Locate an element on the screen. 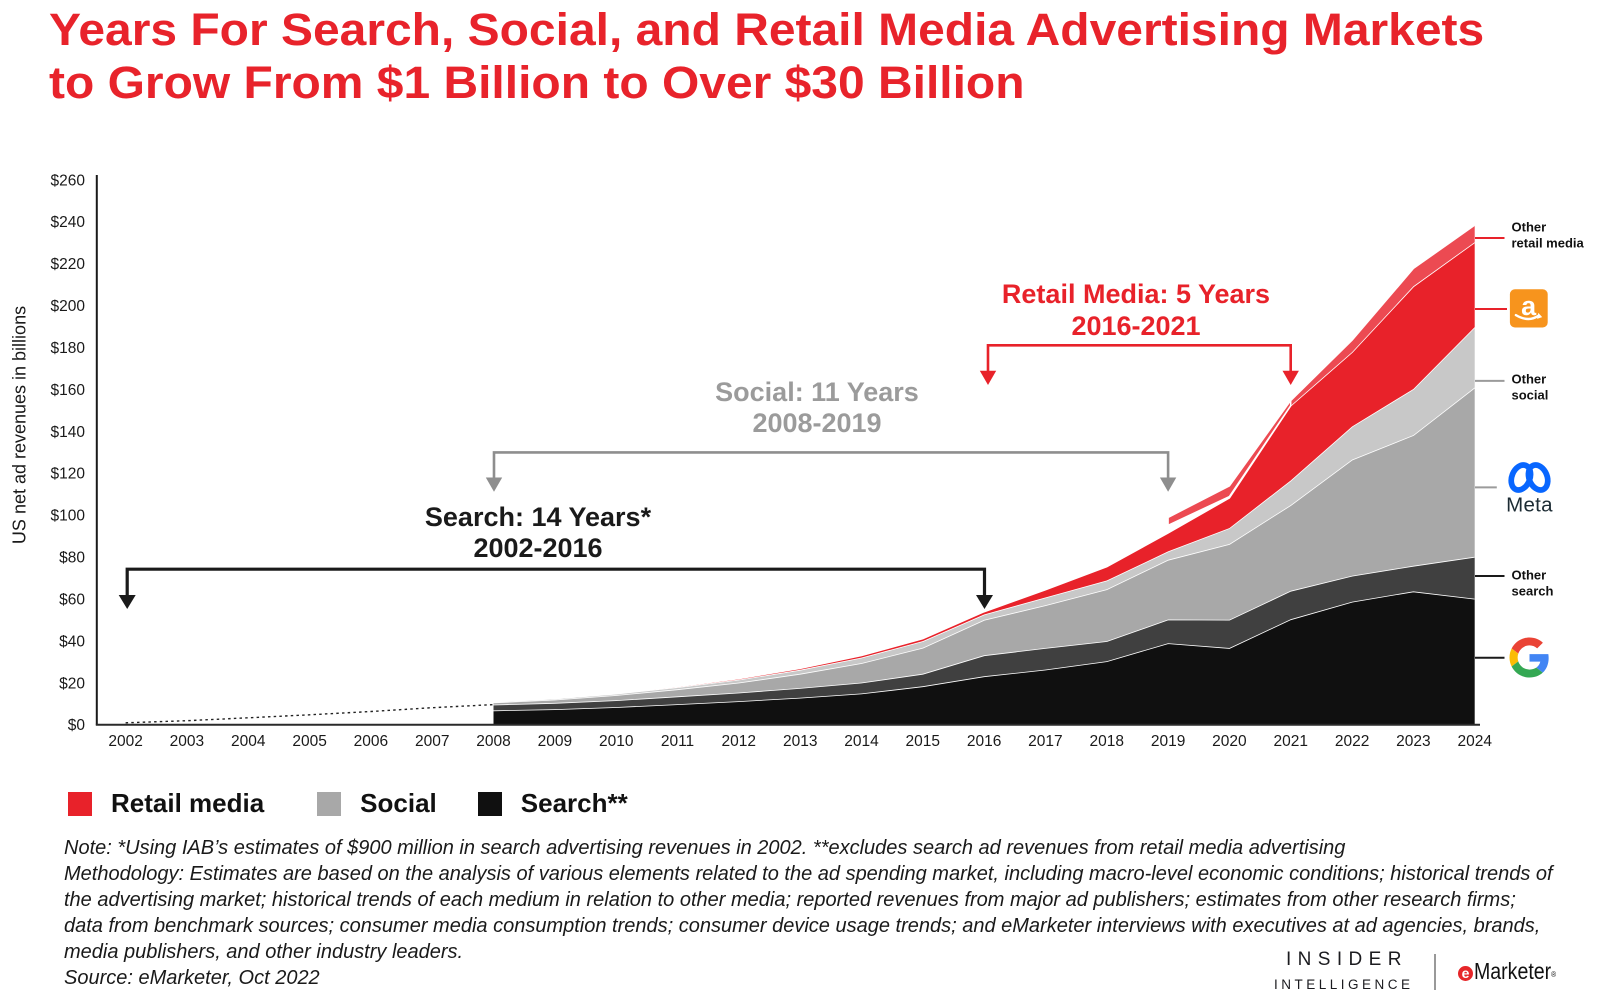 The width and height of the screenshot is (1600, 991). svg-text: 2013 is located at coordinates (800, 741).